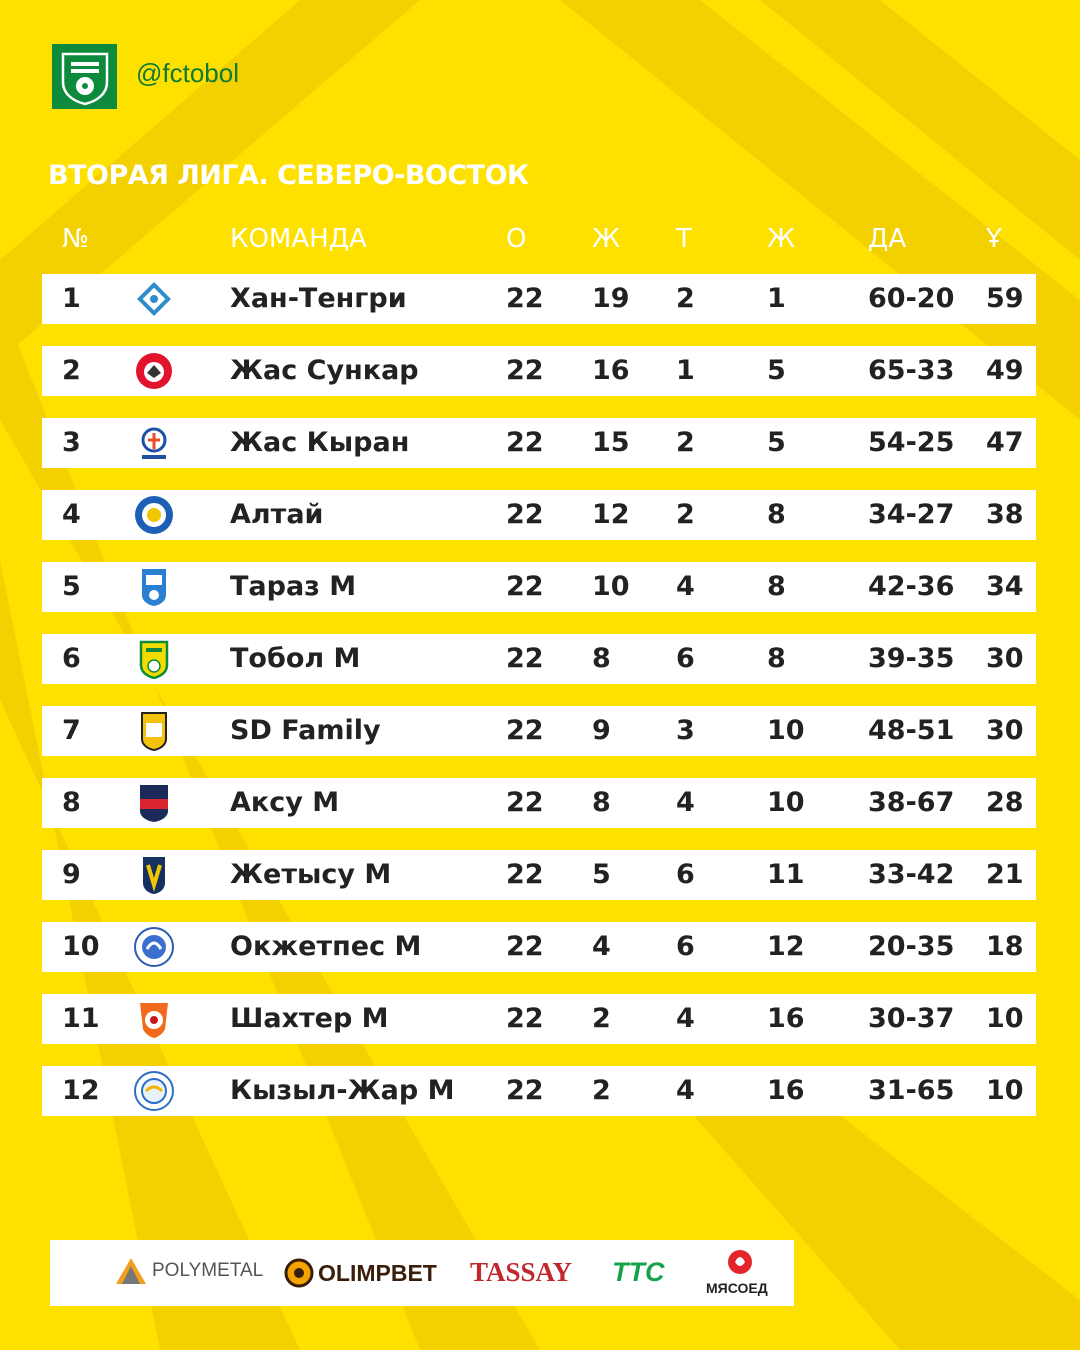  I want to click on row-team: Алтай, so click(277, 514).